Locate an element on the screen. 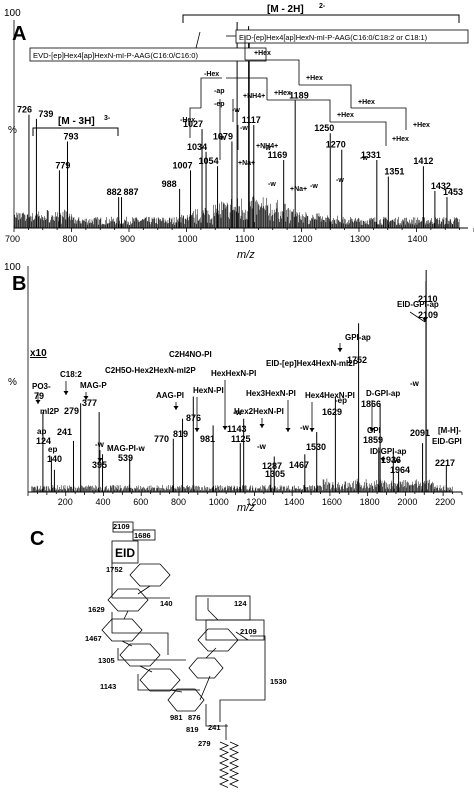 Image resolution: width=474 pixels, height=800 pixels. panel-b-peak-label: 377 is located at coordinates (89, 403).